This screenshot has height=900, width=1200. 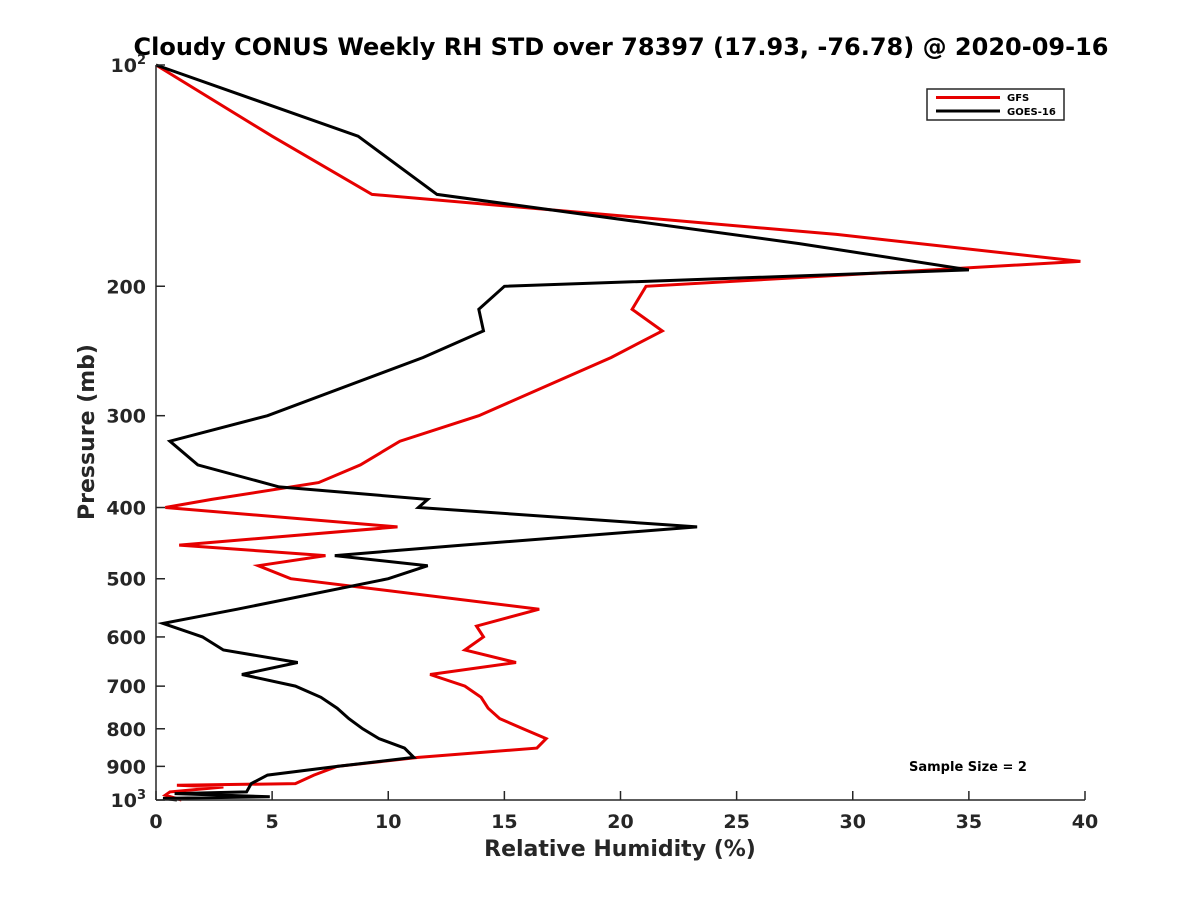 What do you see at coordinates (126, 638) in the screenshot?
I see `y-tick-label: 600` at bounding box center [126, 638].